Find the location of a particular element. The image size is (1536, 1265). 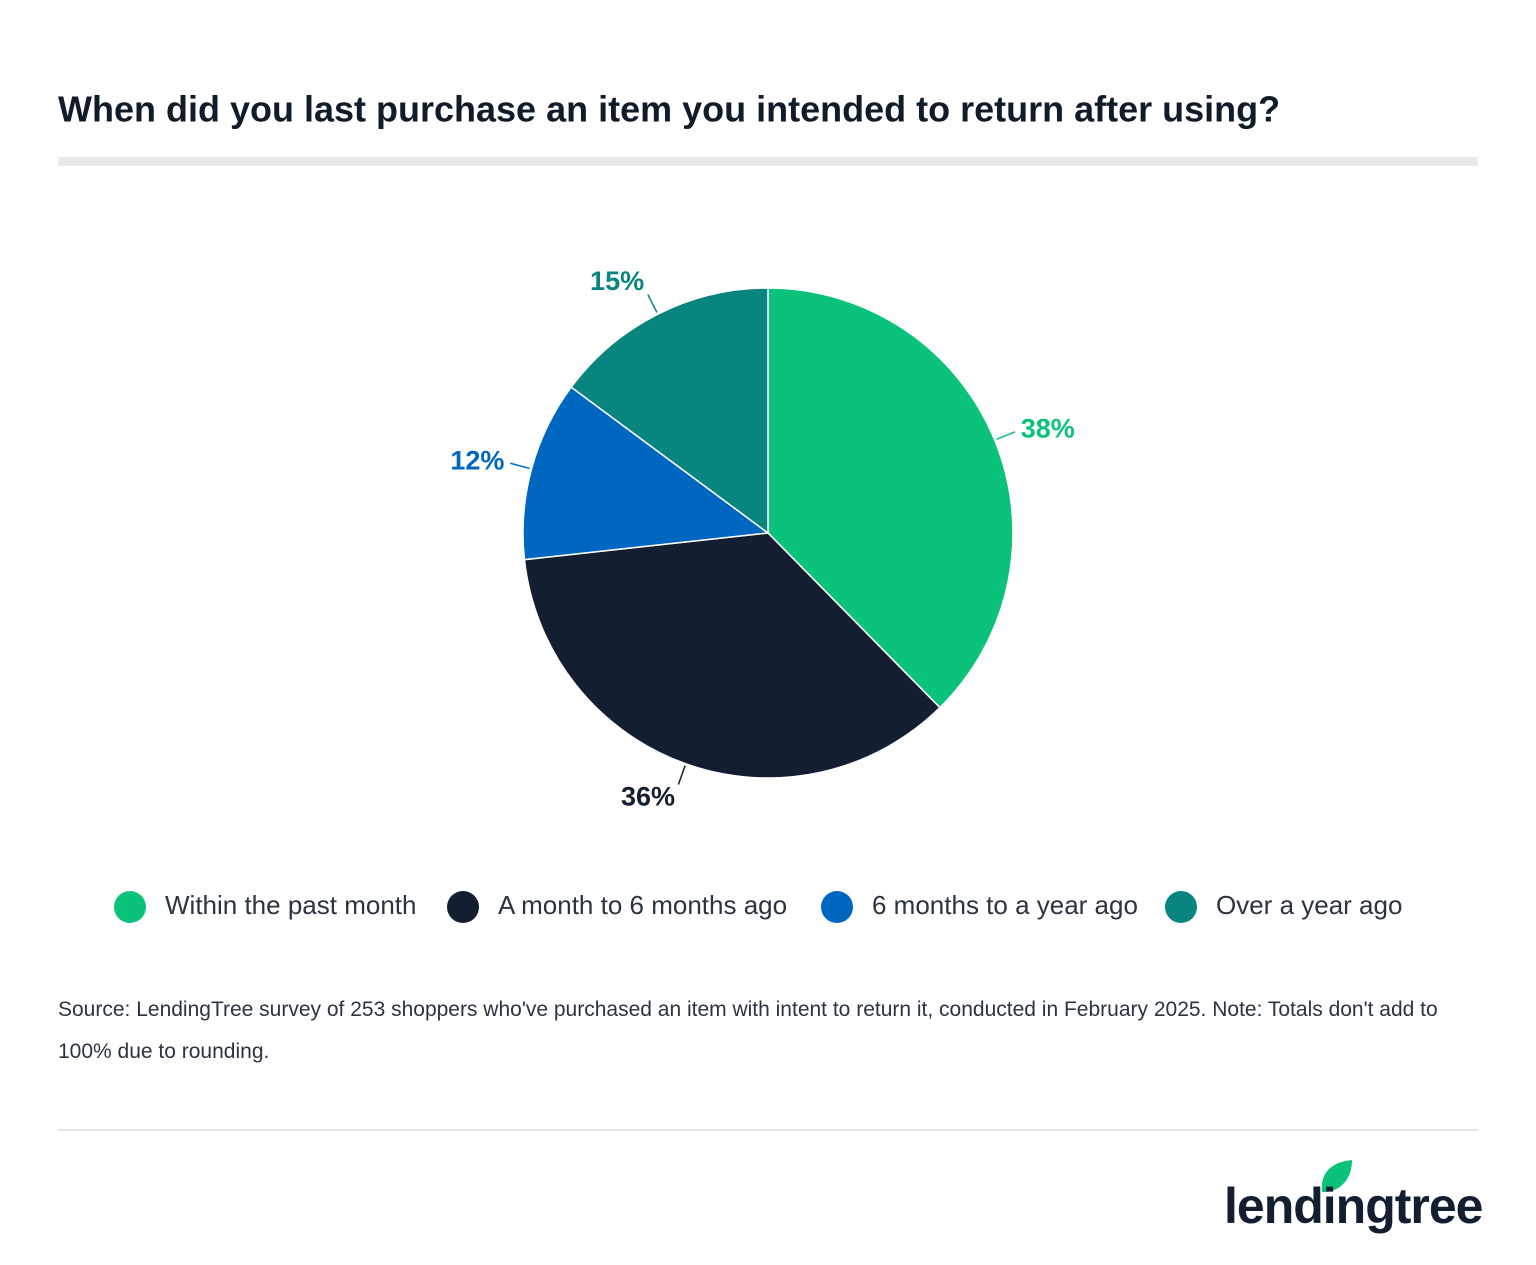

legend-label: Within the past month is located at coordinates (290, 905).